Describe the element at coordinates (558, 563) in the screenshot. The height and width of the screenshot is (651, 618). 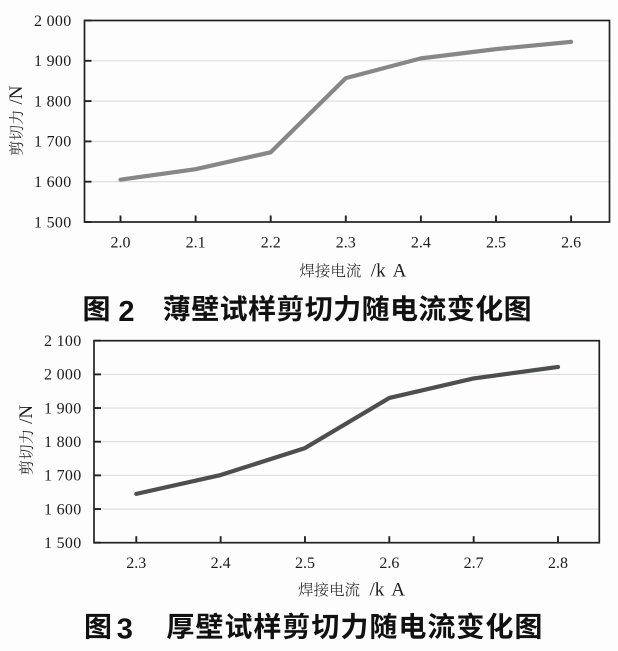
I see `svg-text: 2.8` at that location.